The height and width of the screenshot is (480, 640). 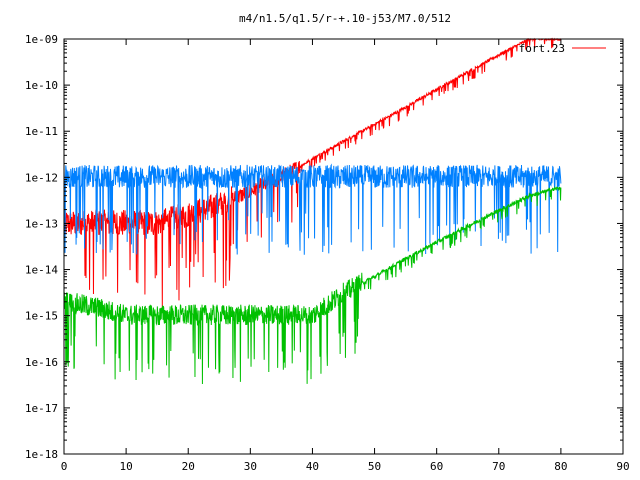 I want to click on x-tick-label: 70, so click(x=498, y=466).